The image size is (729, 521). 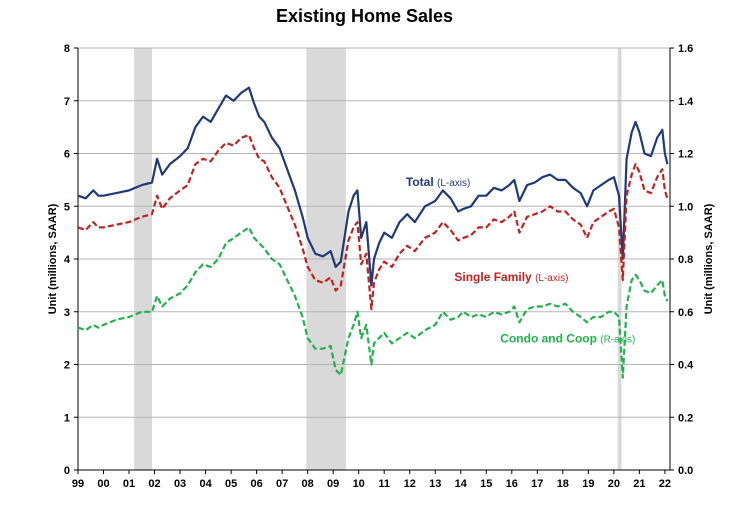 I want to click on x-tick-label: 13, so click(x=435, y=484).